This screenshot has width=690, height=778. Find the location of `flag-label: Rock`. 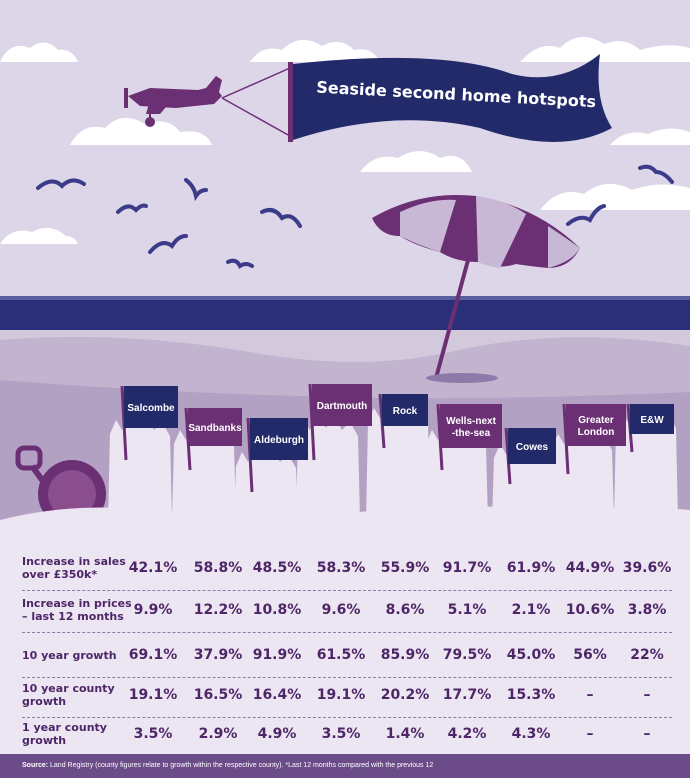

flag-label: Rock is located at coordinates (405, 411).